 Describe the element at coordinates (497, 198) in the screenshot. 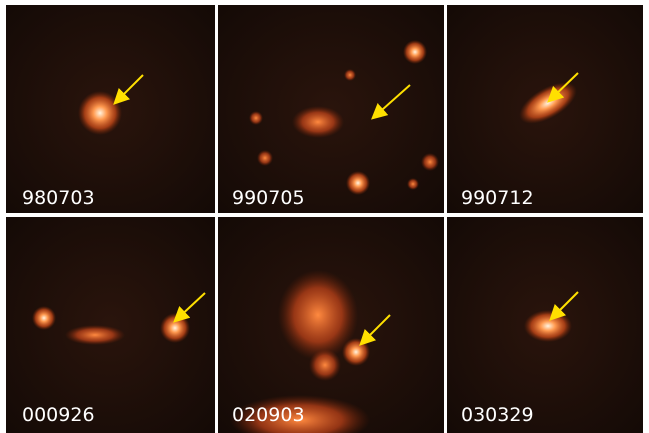

I see `panel-label: 990712` at that location.